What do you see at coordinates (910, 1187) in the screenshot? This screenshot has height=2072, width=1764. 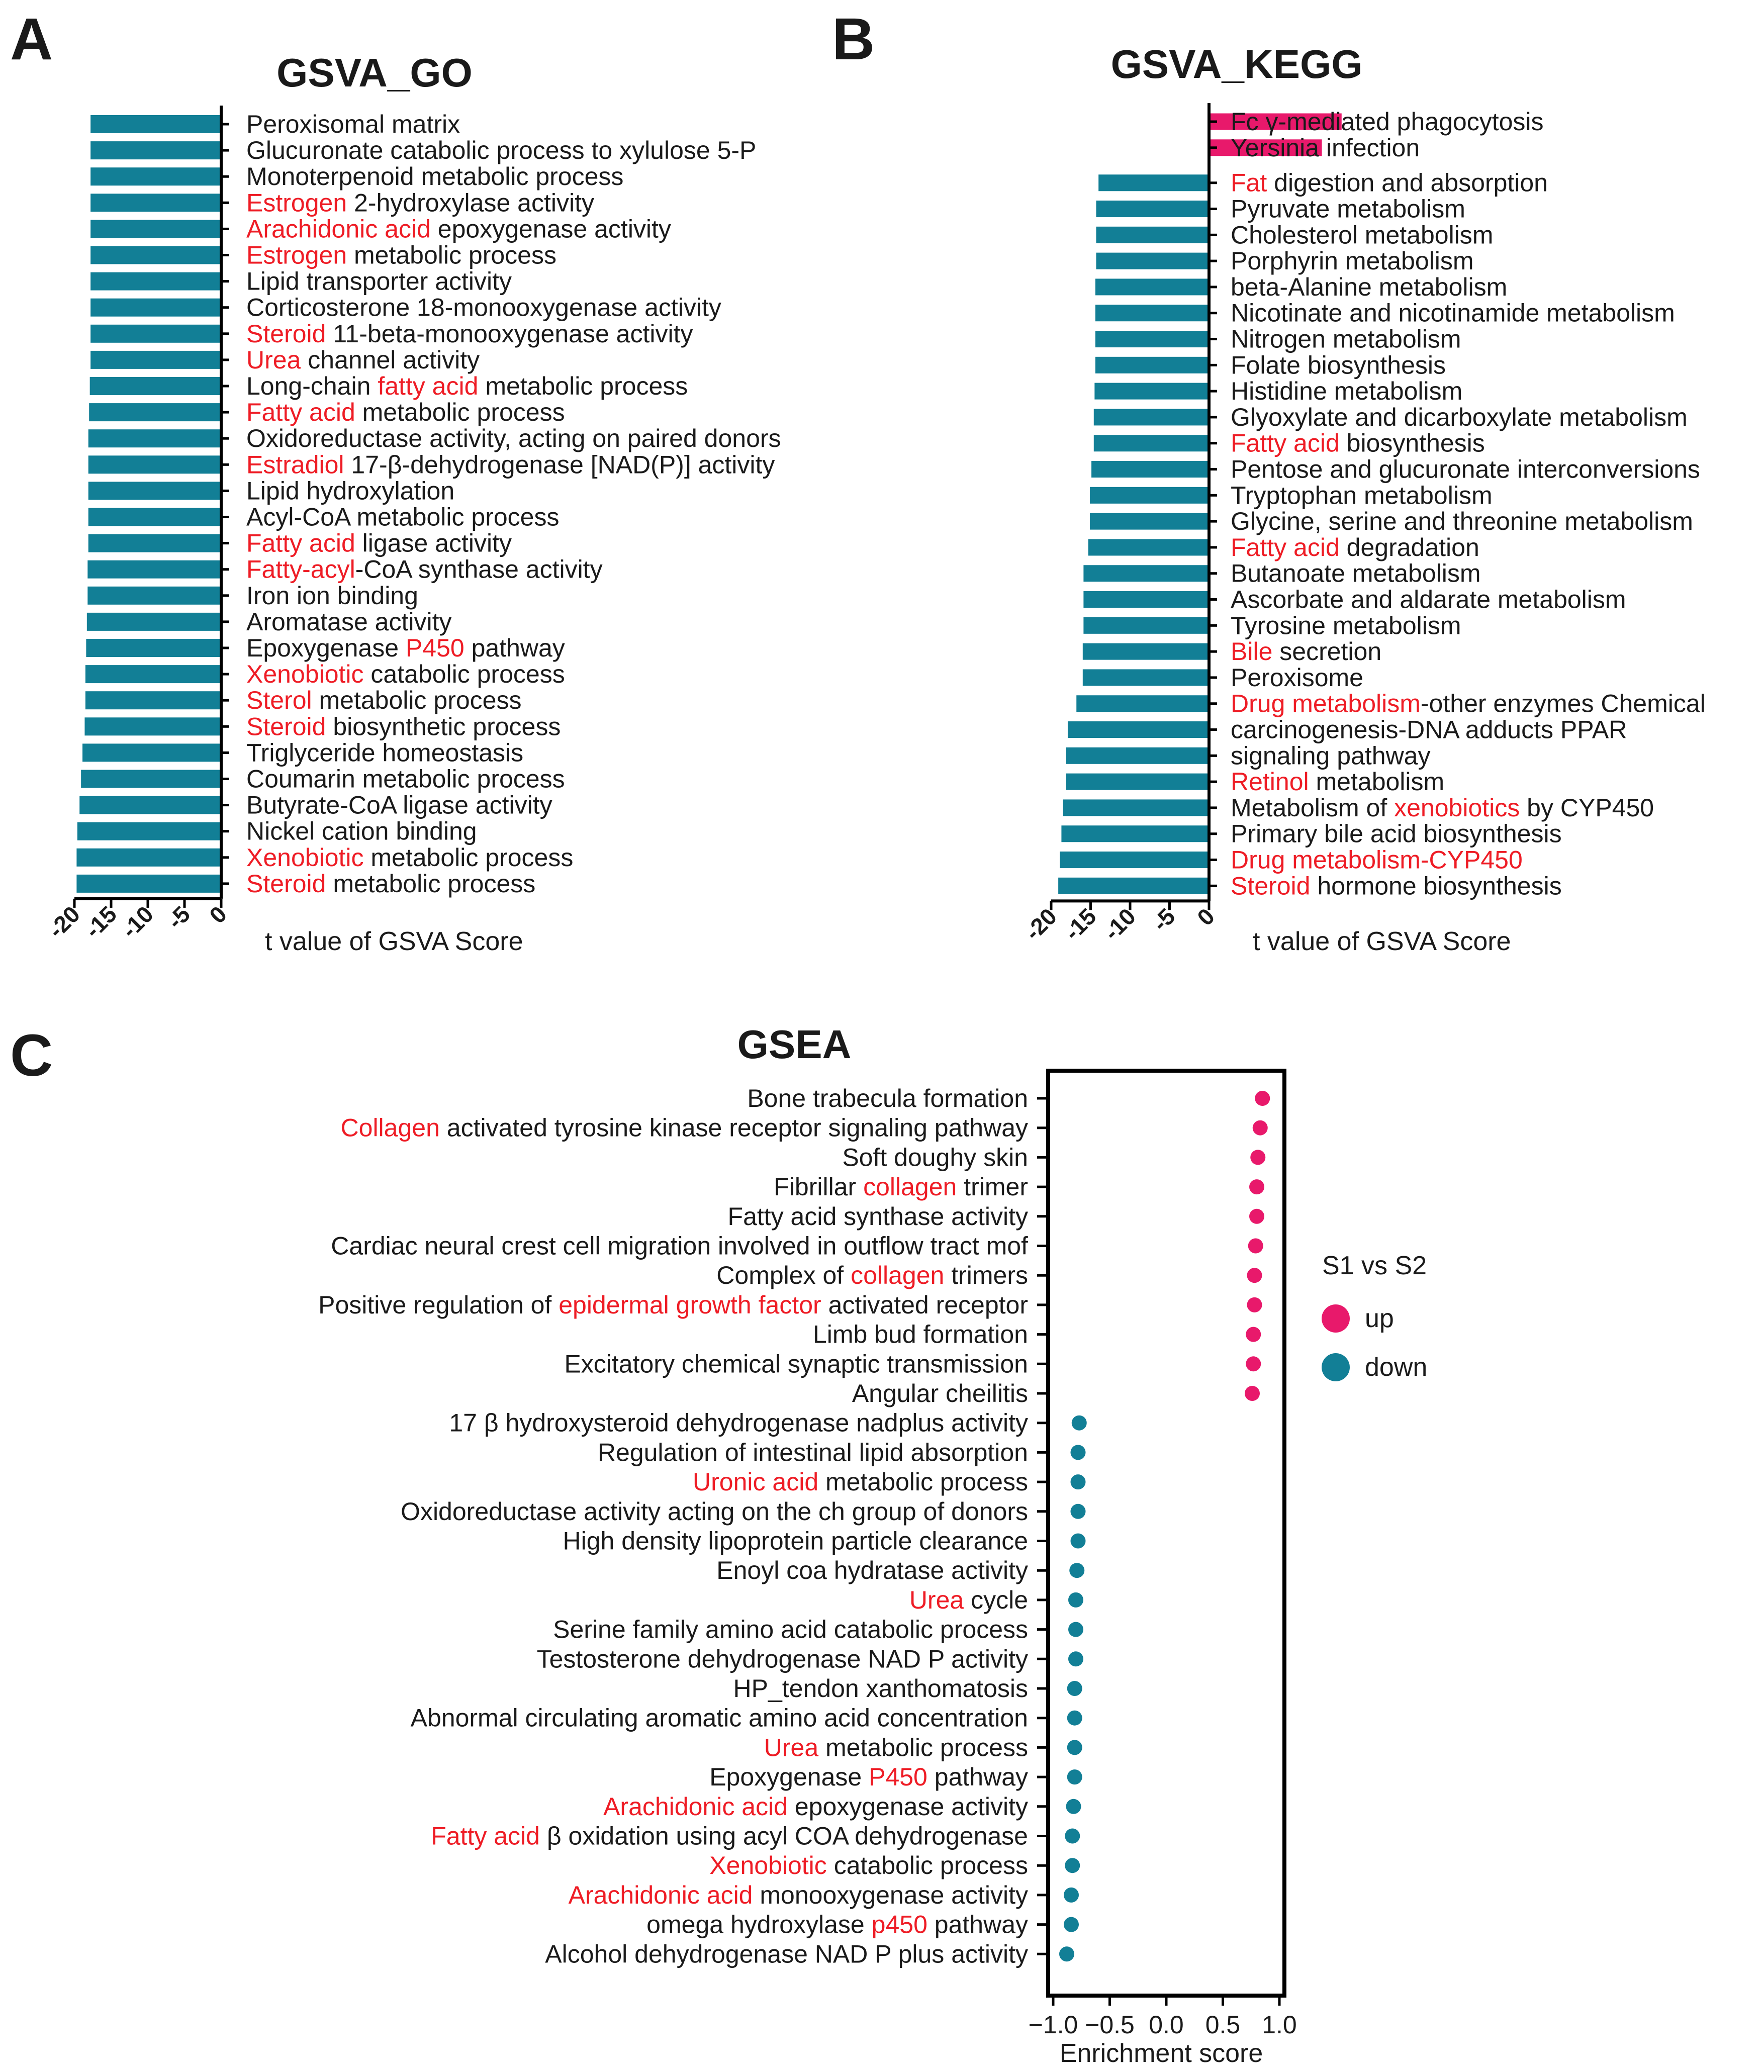 I see `label-segment: collagen` at bounding box center [910, 1187].